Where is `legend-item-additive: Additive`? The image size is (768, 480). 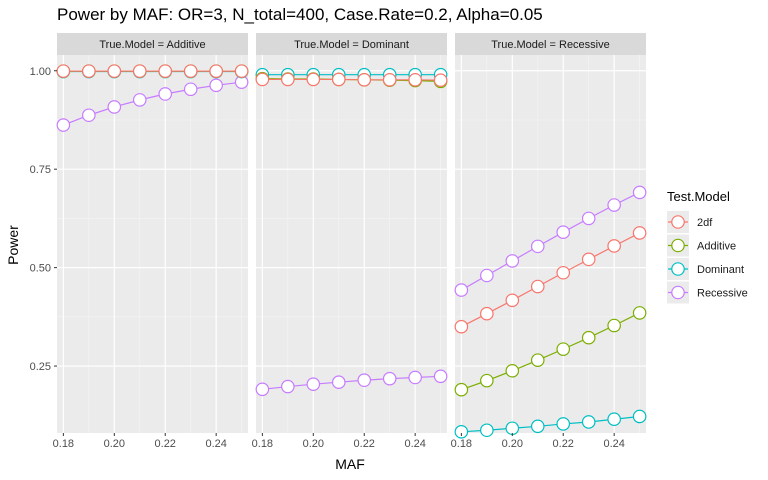 legend-item-additive: Additive is located at coordinates (701, 245).